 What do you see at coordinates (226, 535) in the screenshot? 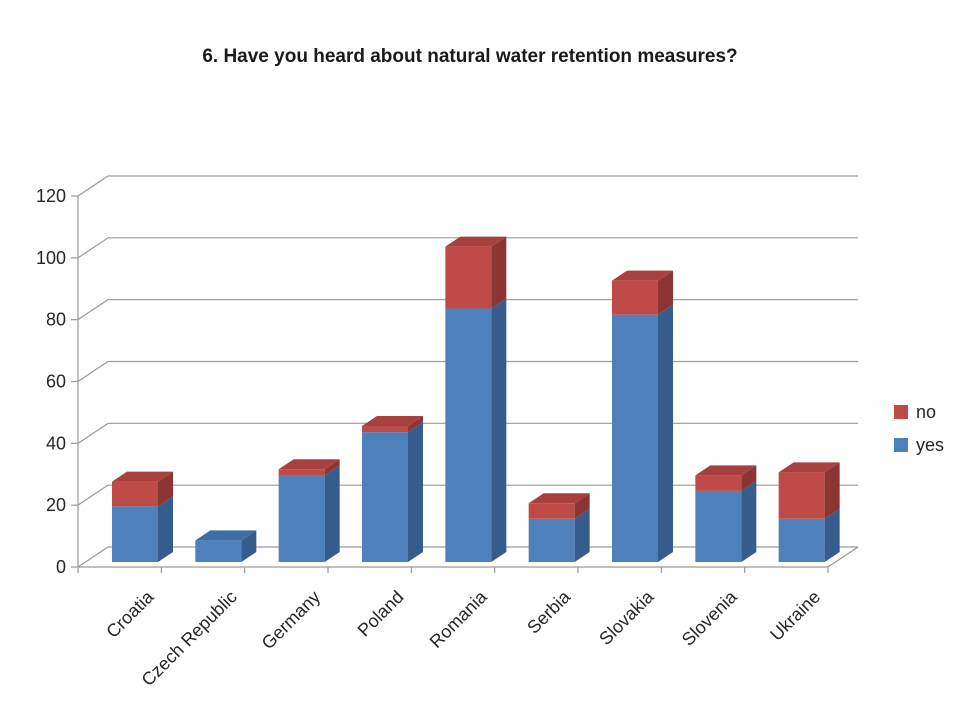
I see `bar-czech-republic-top` at bounding box center [226, 535].